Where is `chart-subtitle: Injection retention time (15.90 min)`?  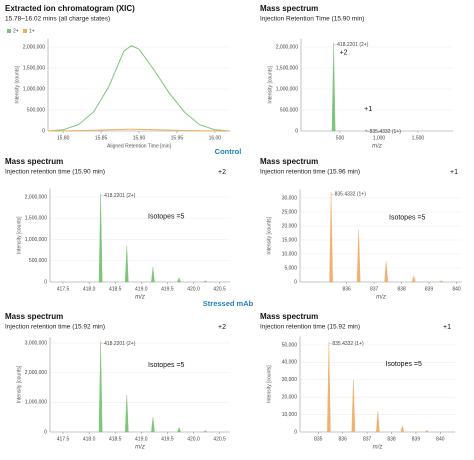 chart-subtitle: Injection retention time (15.90 min) is located at coordinates (55, 172).